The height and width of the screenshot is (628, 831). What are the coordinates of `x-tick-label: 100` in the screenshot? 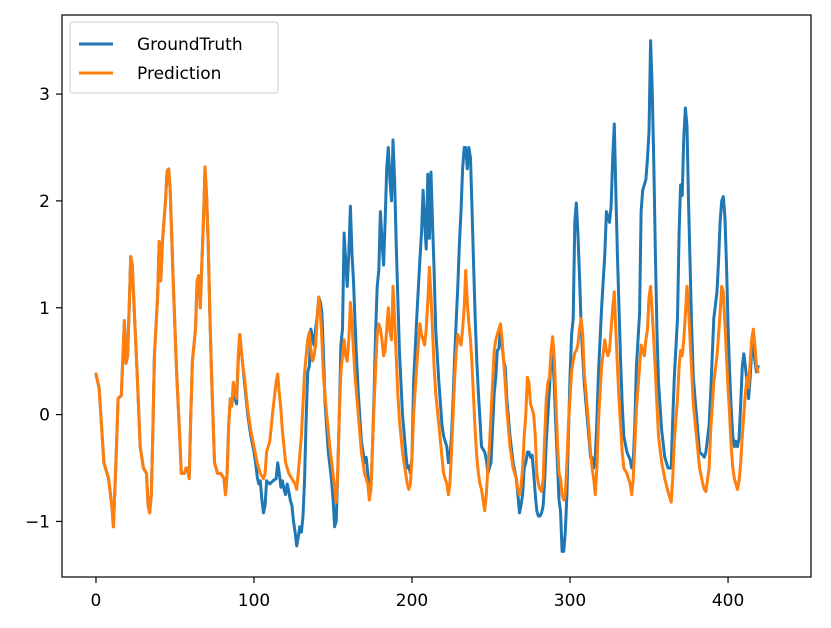 It's located at (254, 601).